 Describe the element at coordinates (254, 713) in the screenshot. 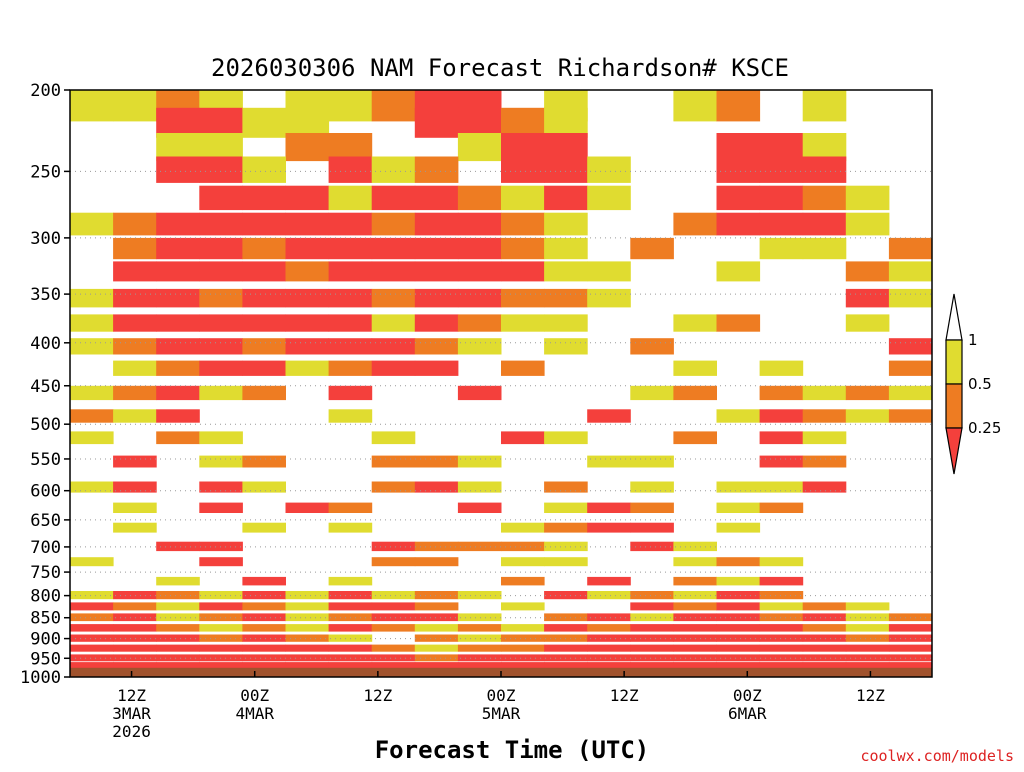

I see `x-tick-label: 4MAR` at that location.